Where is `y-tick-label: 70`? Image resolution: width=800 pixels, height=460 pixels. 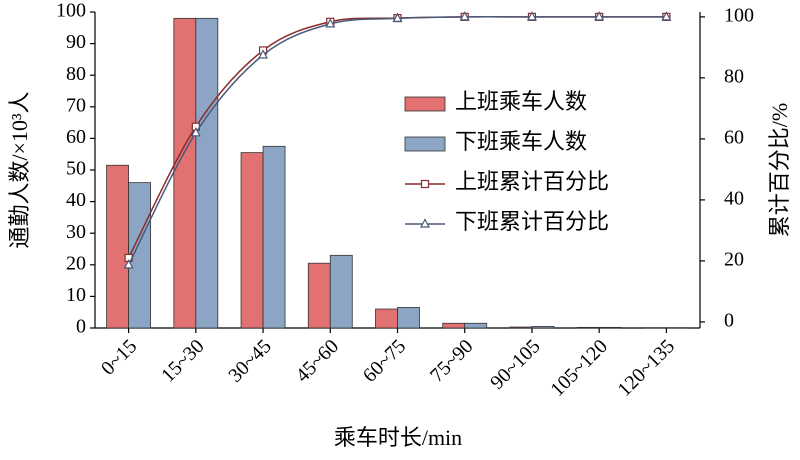 y-tick-label: 70 is located at coordinates (76, 105).